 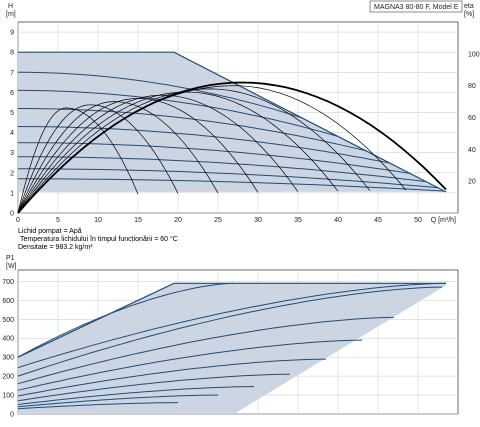 I want to click on x-tick-label: 40, so click(x=338, y=220).